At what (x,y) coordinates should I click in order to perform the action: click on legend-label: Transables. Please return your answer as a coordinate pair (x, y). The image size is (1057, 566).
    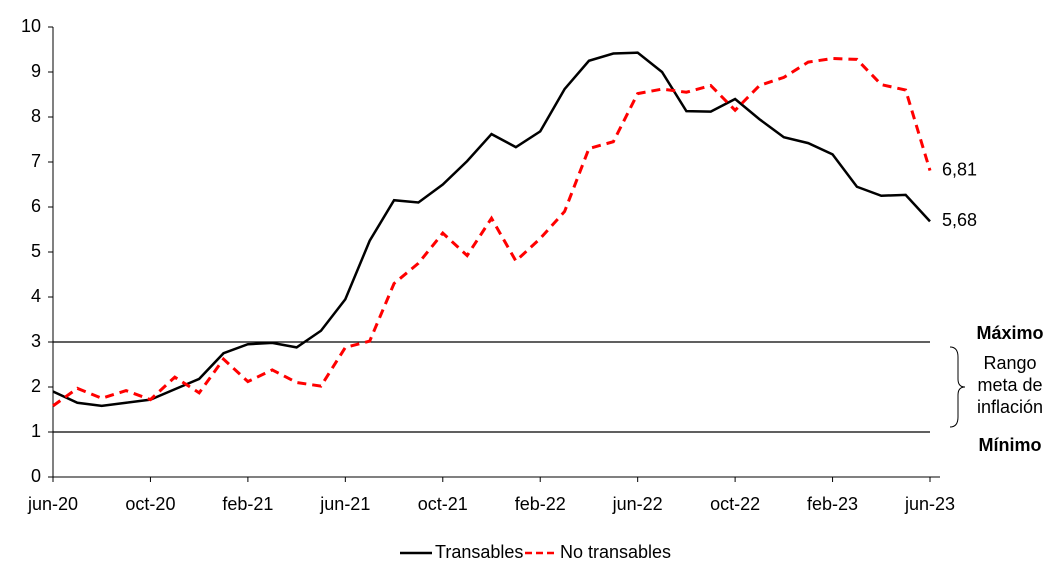
    Looking at the image, I should click on (479, 552).